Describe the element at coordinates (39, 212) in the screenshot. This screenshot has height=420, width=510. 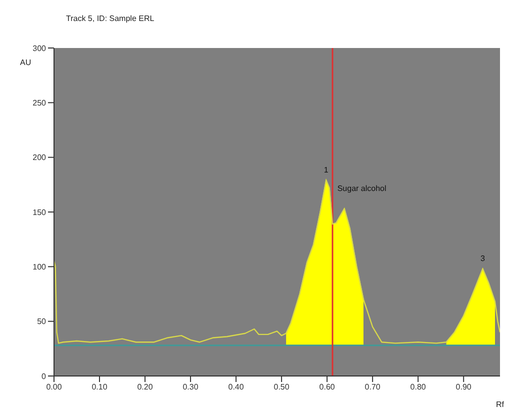
I see `y-tick-label: 150` at that location.